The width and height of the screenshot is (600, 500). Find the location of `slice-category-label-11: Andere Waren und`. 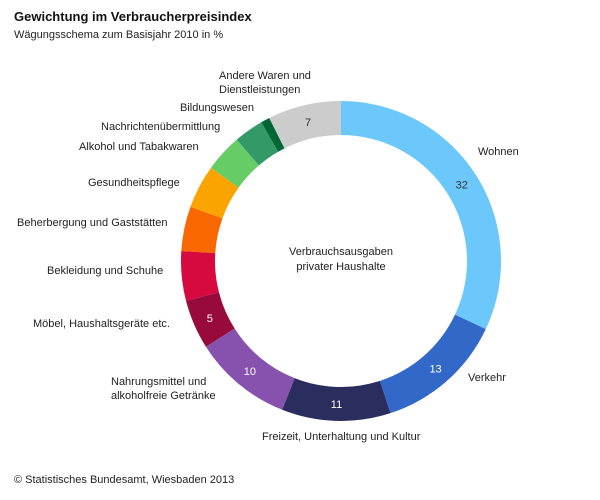

slice-category-label-11: Andere Waren und is located at coordinates (265, 76).